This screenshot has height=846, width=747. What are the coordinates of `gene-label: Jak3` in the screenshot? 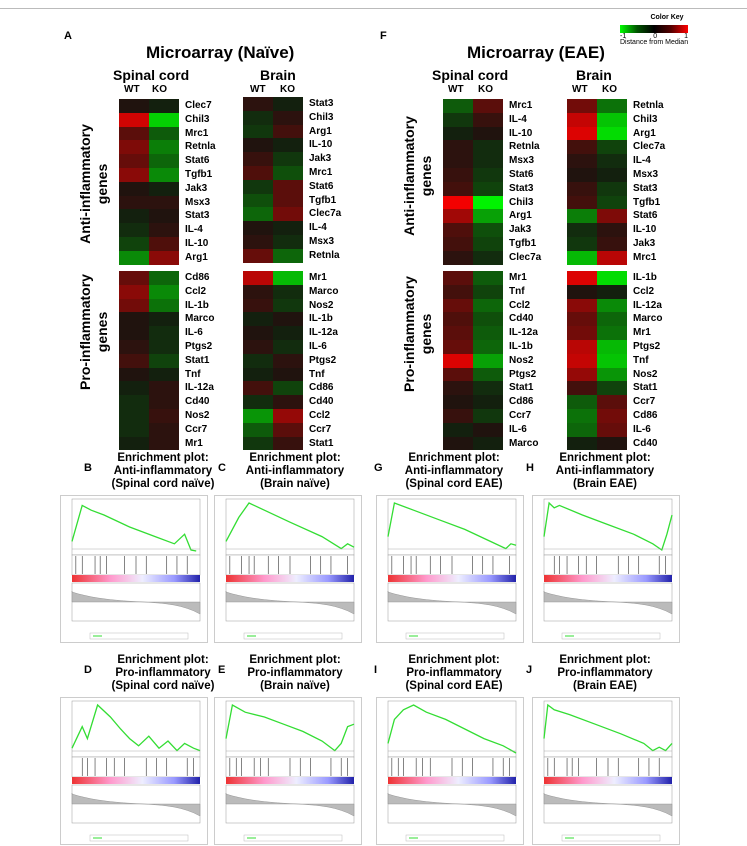 It's located at (196, 188).